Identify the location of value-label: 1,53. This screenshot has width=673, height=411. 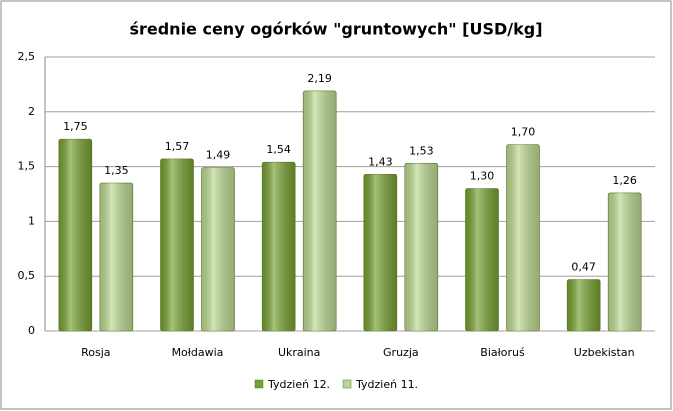
(421, 150).